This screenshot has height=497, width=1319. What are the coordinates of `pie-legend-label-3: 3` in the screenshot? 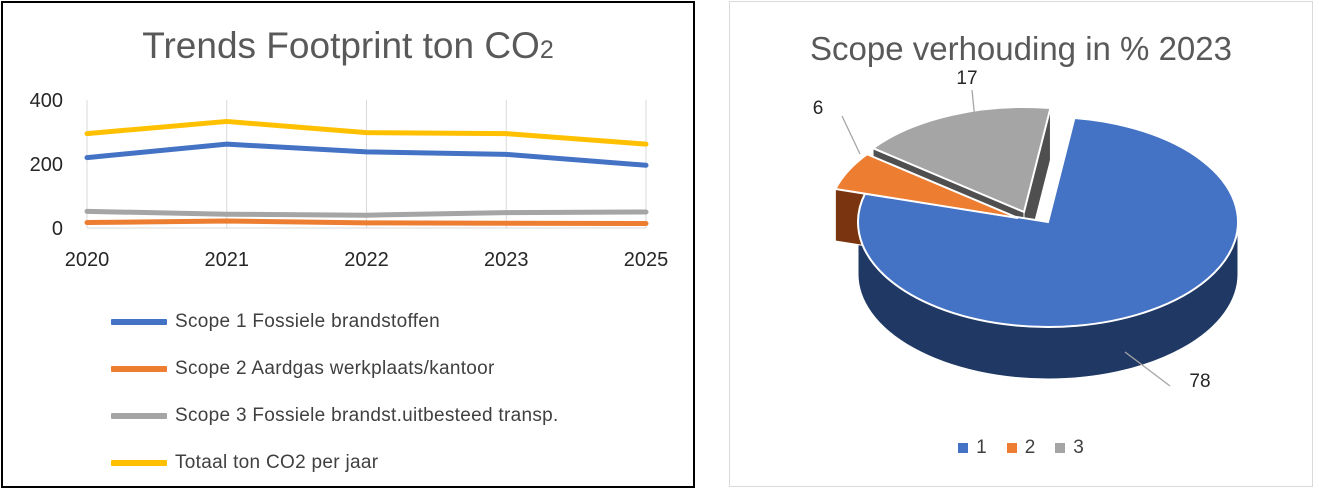 It's located at (1078, 447).